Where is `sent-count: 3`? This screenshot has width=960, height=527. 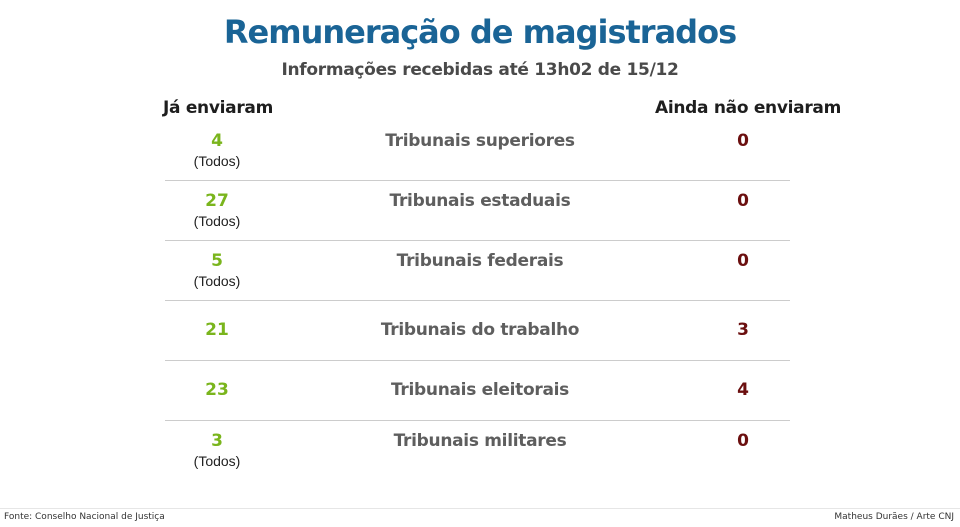 sent-count: 3 is located at coordinates (217, 441).